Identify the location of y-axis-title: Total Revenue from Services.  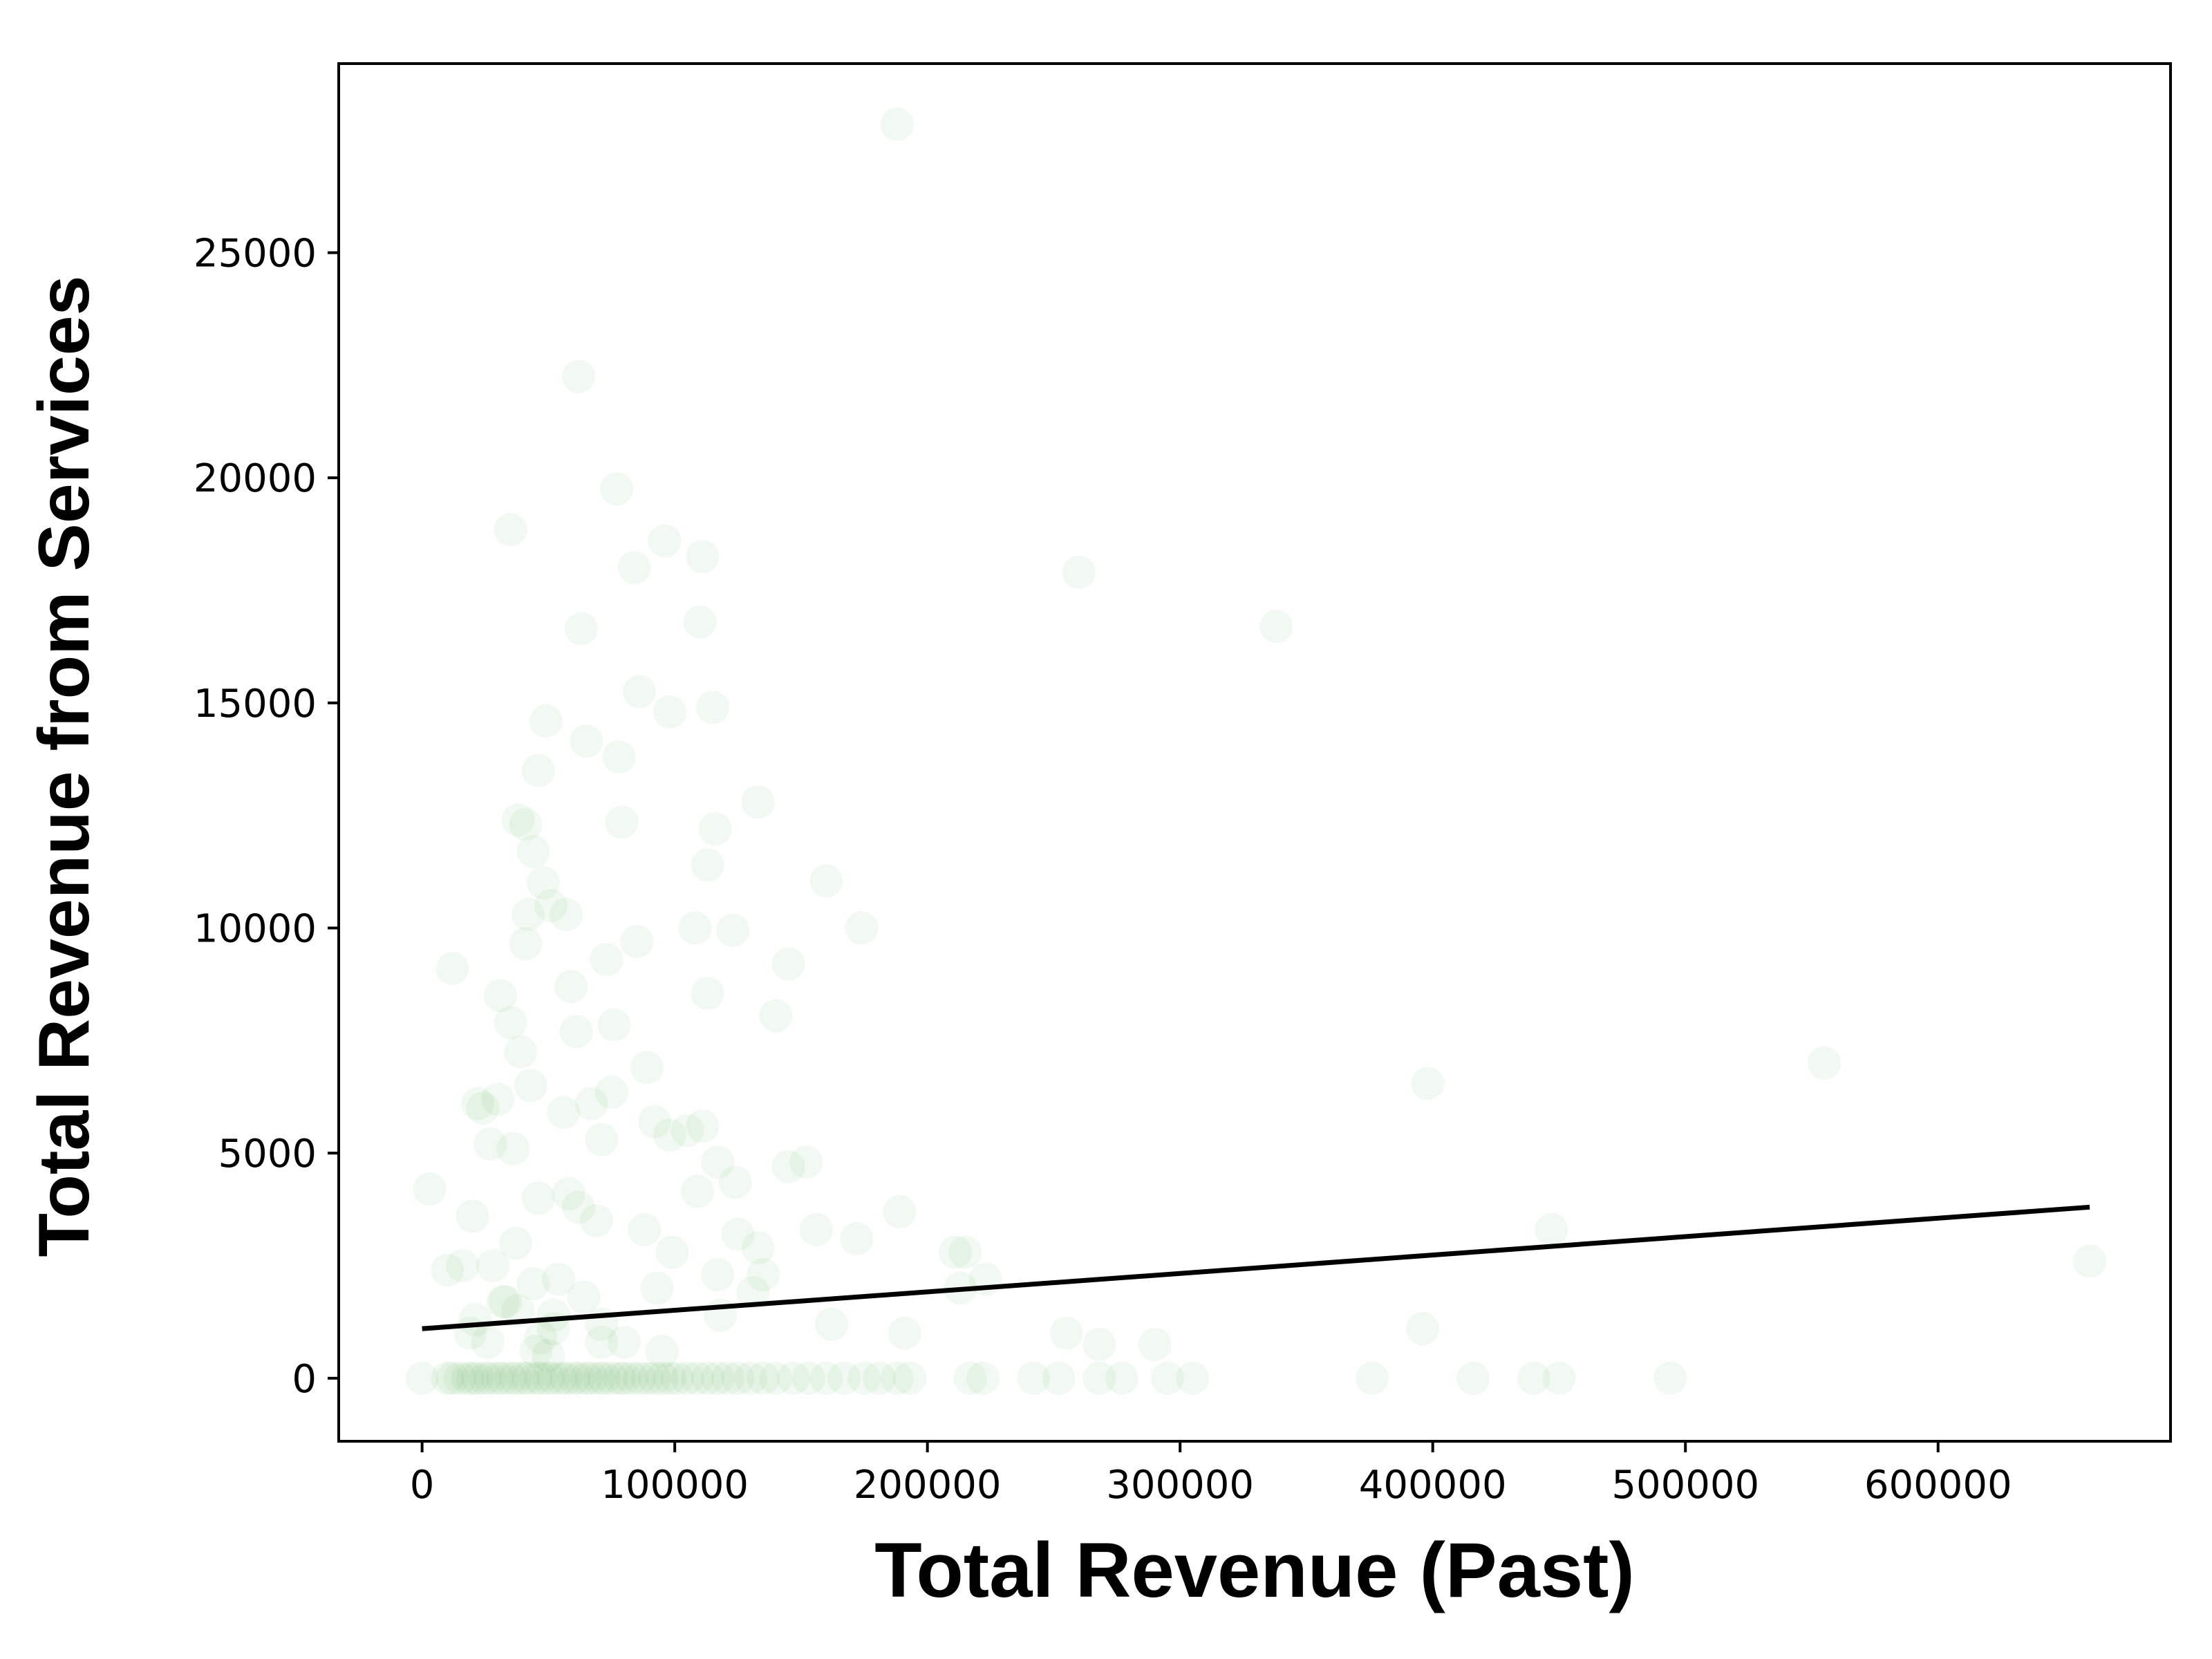
(64, 766).